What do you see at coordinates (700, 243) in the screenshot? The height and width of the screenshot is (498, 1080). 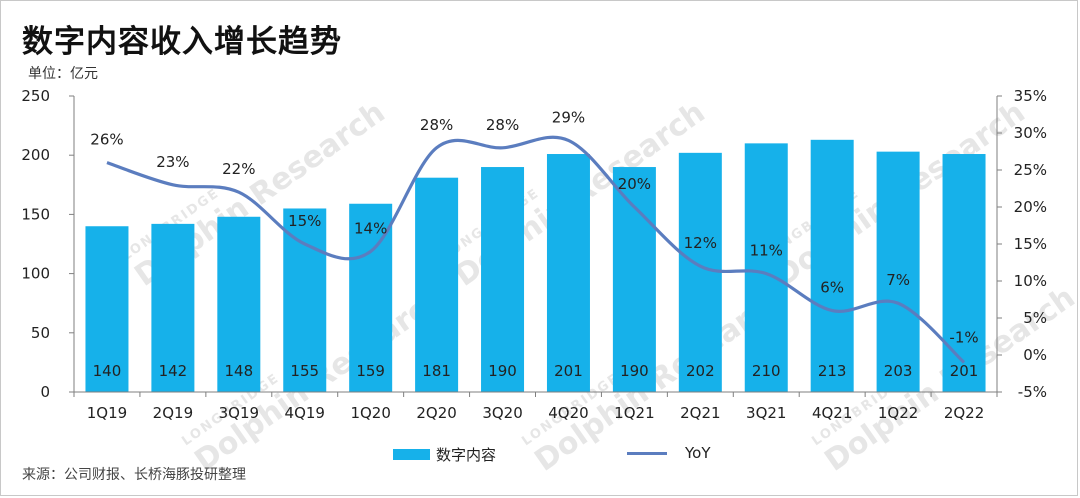 I see `yoy-value-label: 12%` at bounding box center [700, 243].